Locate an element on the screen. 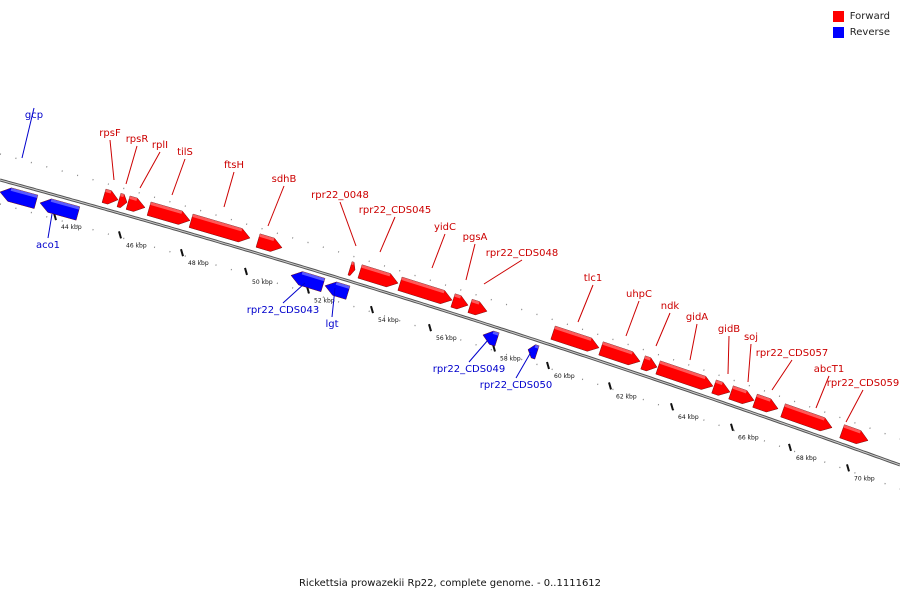 This screenshot has width=900, height=600. legend-forward: Forward is located at coordinates (861, 16).